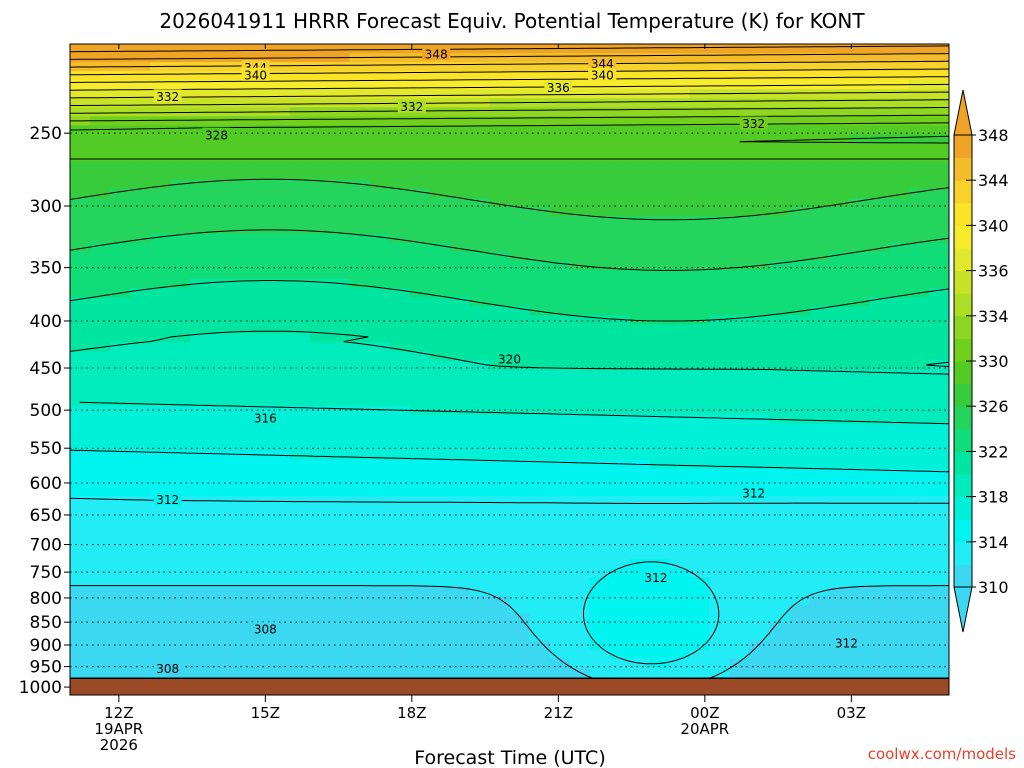 The height and width of the screenshot is (768, 1024). What do you see at coordinates (216, 135) in the screenshot?
I see `contour-label: 328` at bounding box center [216, 135].